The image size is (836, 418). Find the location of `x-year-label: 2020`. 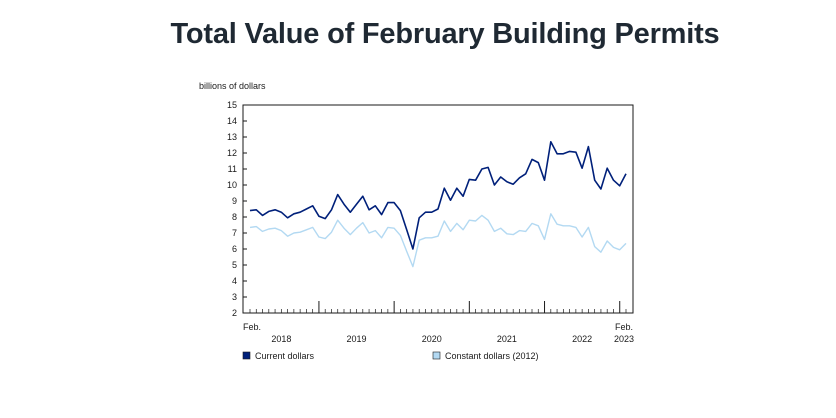

x-year-label: 2020 is located at coordinates (432, 339).